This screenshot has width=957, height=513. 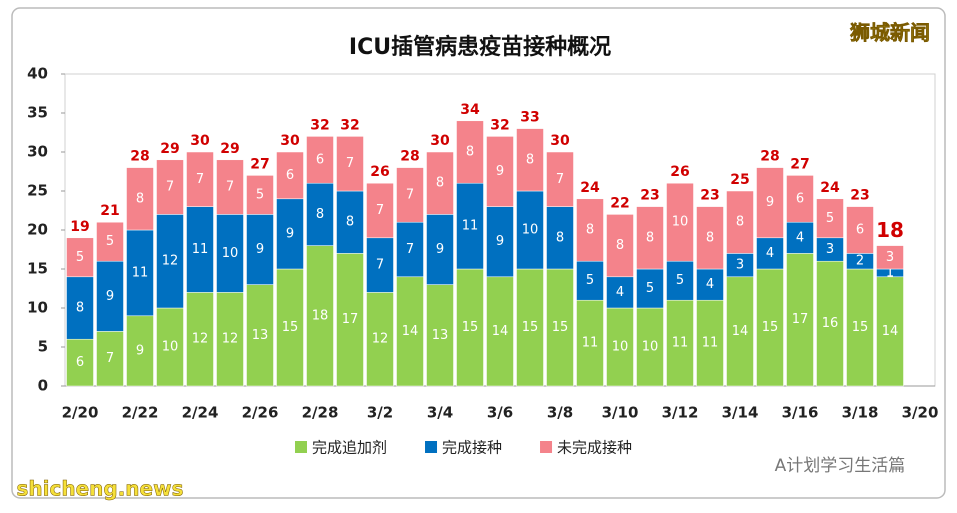 I want to click on y-tick-label: 40, so click(x=37, y=74).